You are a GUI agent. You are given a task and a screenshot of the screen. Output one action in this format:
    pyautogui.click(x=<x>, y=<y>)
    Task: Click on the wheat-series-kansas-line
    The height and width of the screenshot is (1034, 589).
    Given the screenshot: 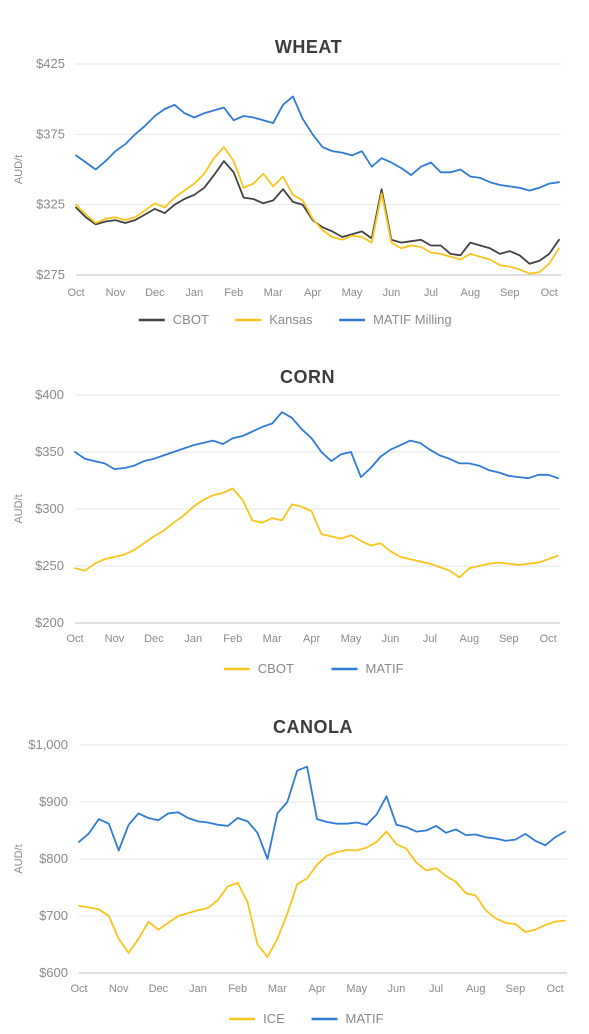 What is the action you would take?
    pyautogui.click(x=317, y=210)
    